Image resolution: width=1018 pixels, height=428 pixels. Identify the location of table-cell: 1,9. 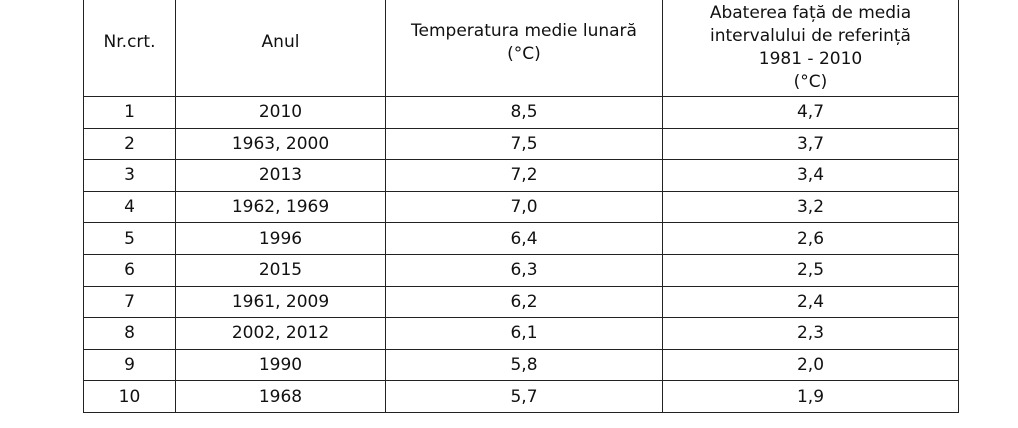
(810, 396).